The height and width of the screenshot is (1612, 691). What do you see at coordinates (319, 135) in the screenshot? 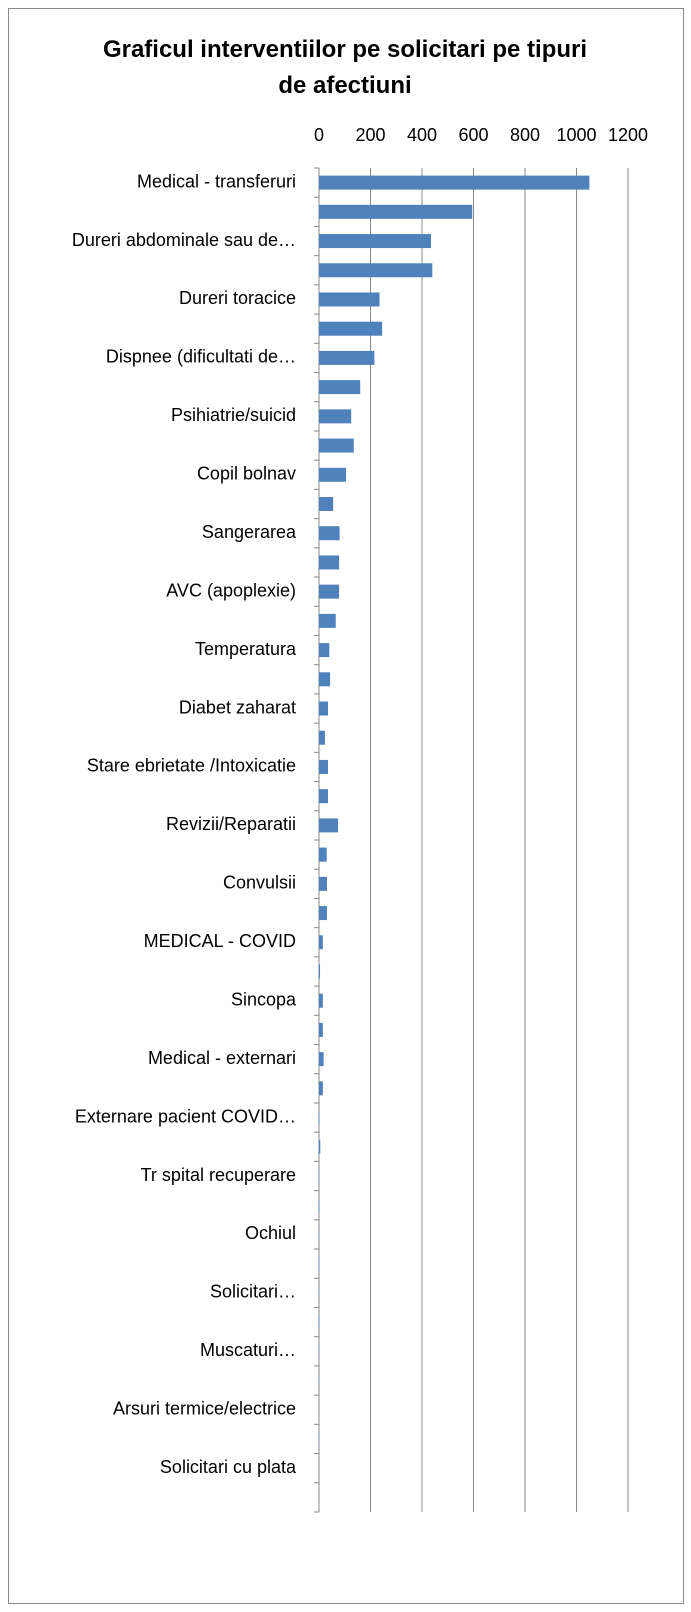
I see `x-tick-label: 0` at bounding box center [319, 135].